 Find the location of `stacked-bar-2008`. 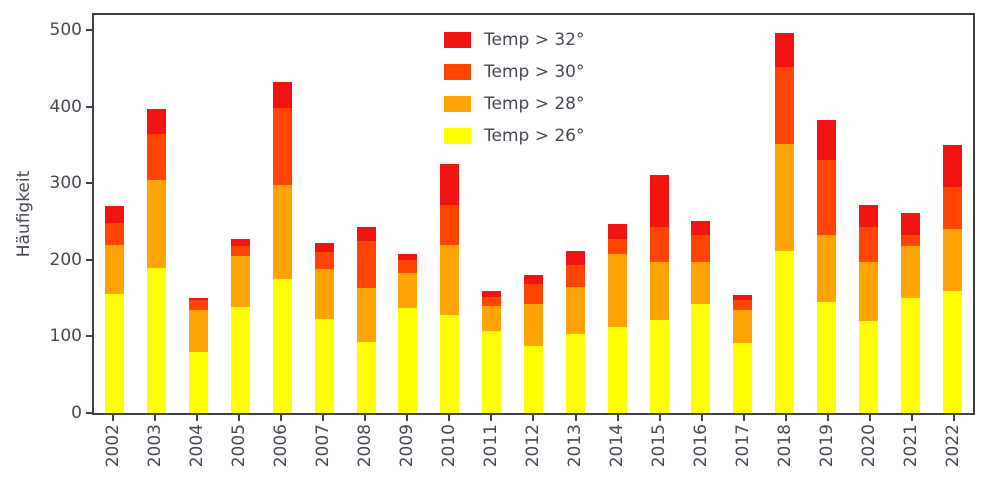

stacked-bar-2008 is located at coordinates (366, 214).